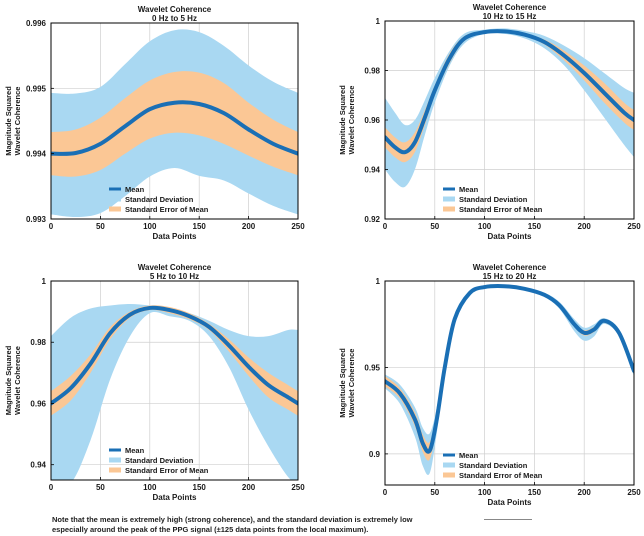  Describe the element at coordinates (174, 18) in the screenshot. I see `chart-subtitle: 0 Hz to 5 Hz` at that location.